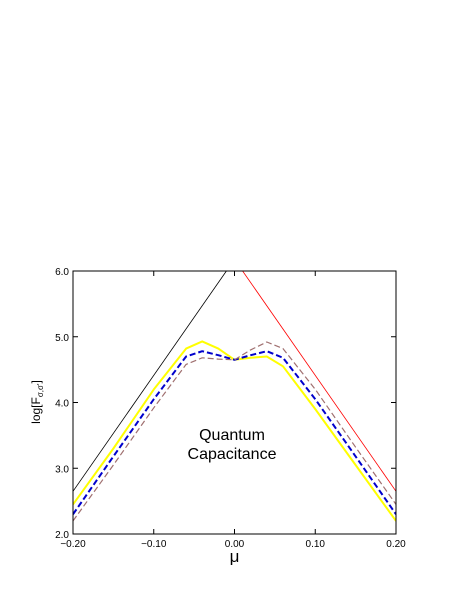 This screenshot has width=463, height=599. I want to click on y-tick-label-0: 2.0, so click(62, 535).